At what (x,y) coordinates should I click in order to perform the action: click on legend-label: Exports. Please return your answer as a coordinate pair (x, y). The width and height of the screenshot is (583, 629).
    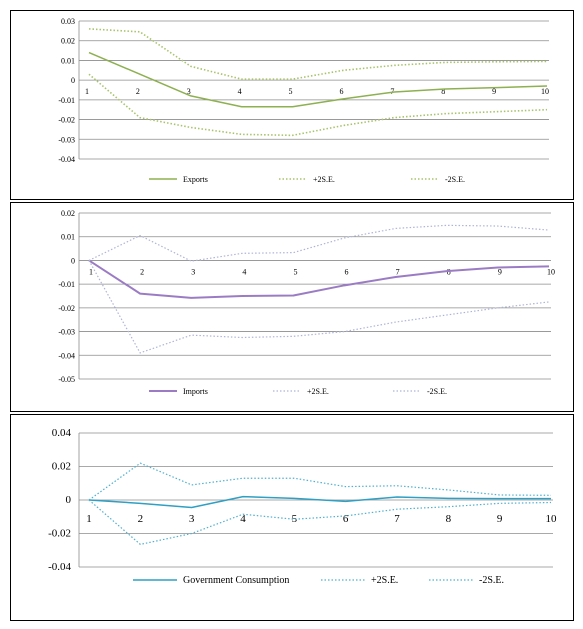
    Looking at the image, I should click on (195, 179).